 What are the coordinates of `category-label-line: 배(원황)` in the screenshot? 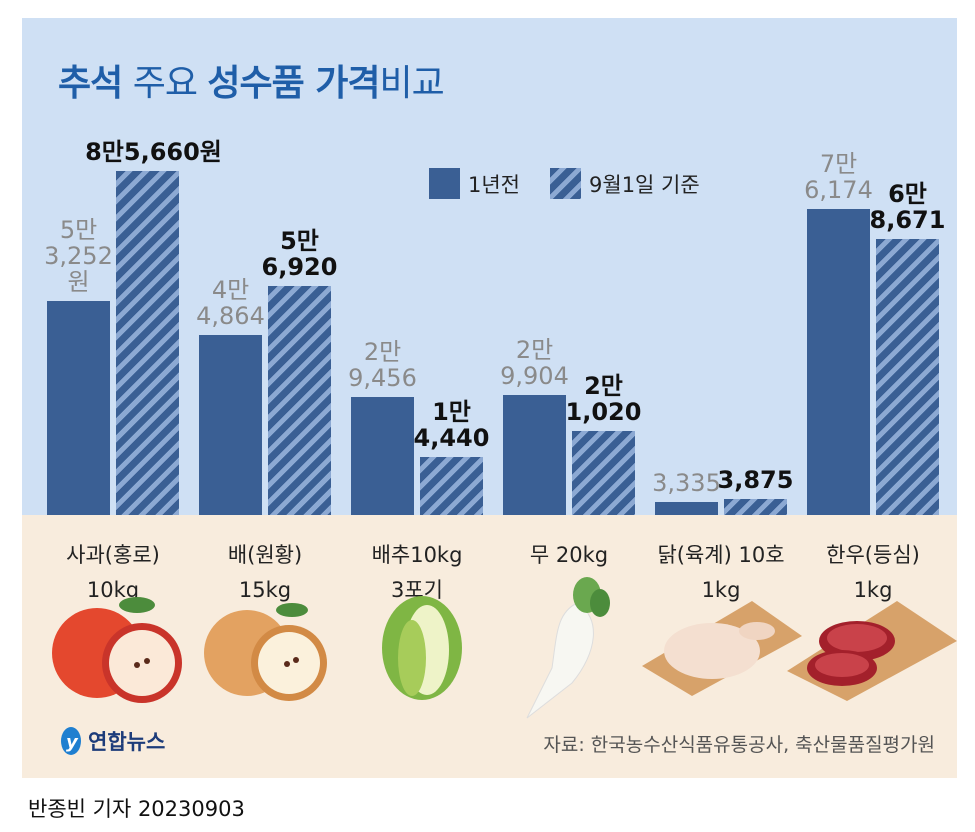 It's located at (265, 555).